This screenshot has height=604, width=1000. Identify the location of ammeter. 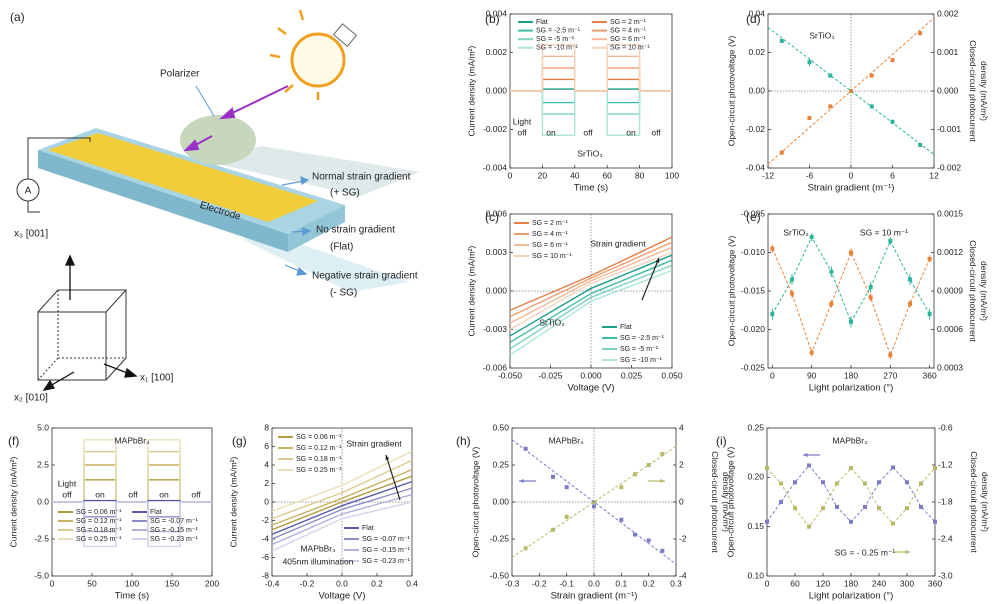
(28, 190).